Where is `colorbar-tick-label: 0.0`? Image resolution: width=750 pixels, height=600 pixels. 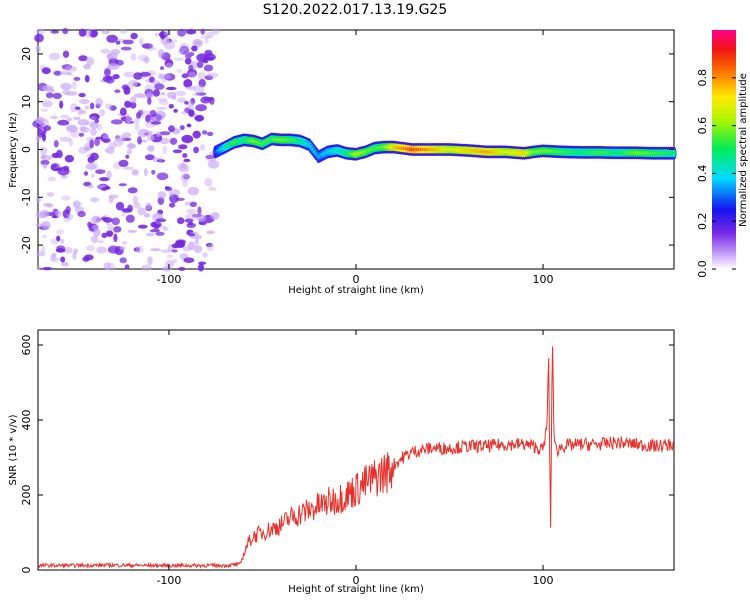
colorbar-tick-label: 0.0 is located at coordinates (702, 269).